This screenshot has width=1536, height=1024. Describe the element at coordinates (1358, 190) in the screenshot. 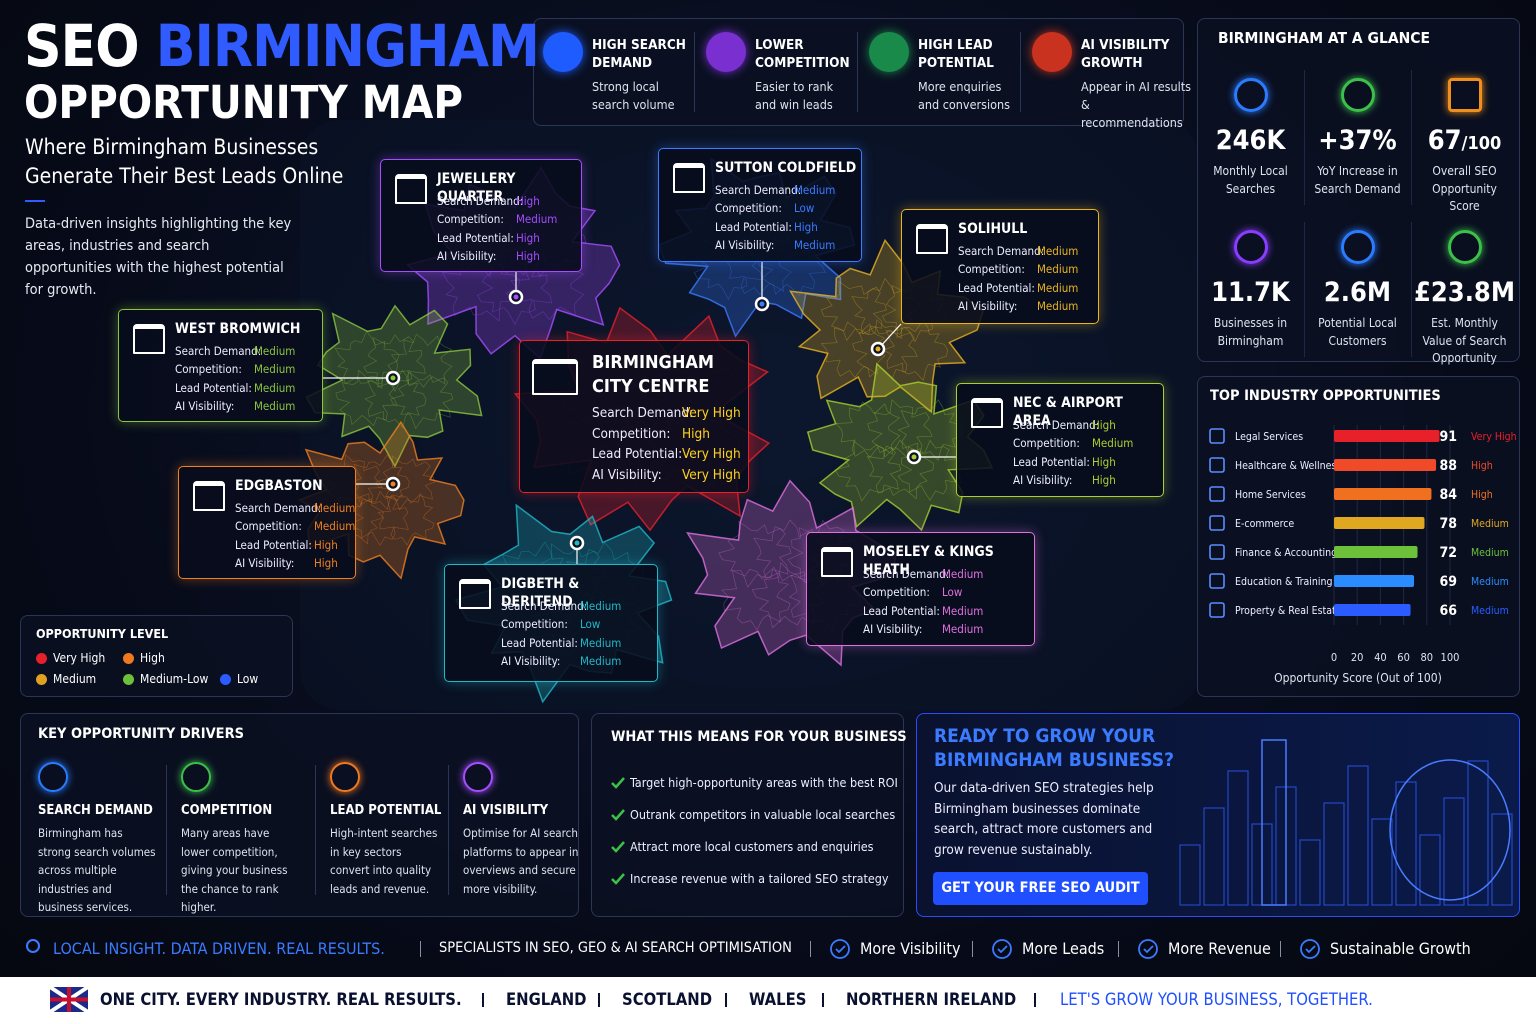

I see `glance-panel` at that location.